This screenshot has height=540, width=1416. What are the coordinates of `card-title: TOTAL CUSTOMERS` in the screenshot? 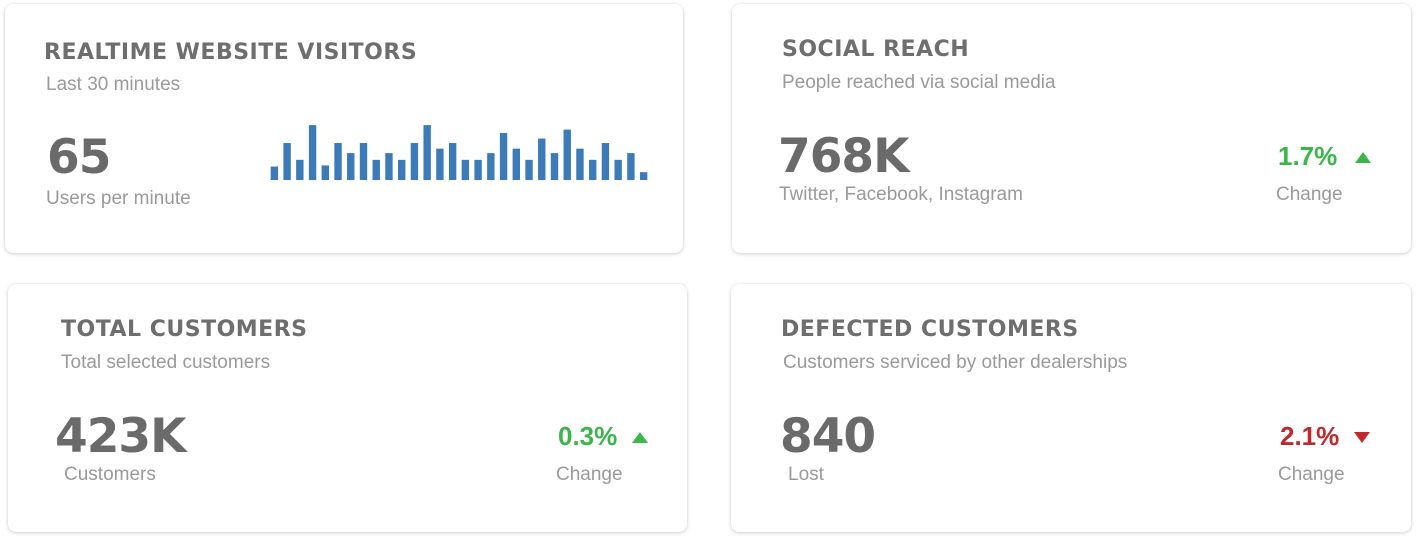 It's located at (184, 329).